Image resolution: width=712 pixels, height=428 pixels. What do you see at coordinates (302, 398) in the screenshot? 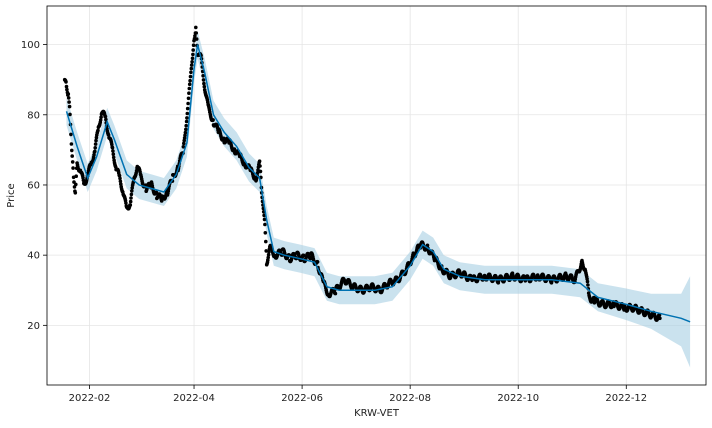
I see `x-tick-label: 2022-06` at bounding box center [302, 398].